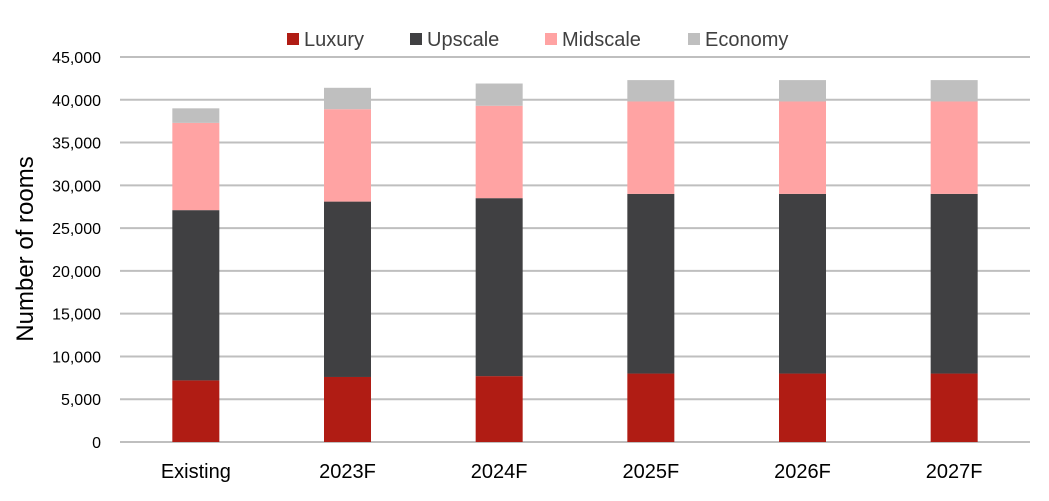 The width and height of the screenshot is (1049, 501). I want to click on legend: Luxury Upscale Midscale Economy, so click(537, 40).